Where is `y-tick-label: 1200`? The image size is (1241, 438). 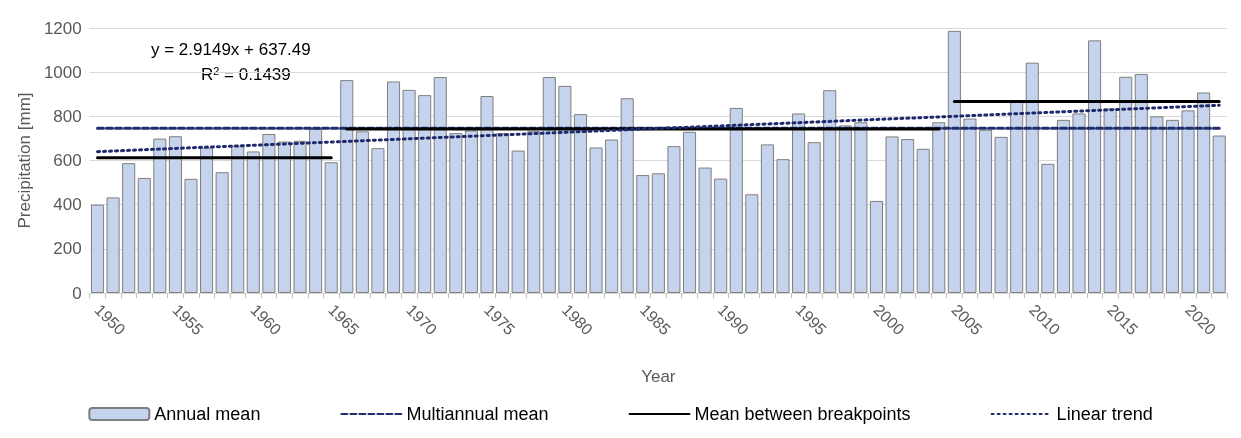 y-tick-label: 1200 is located at coordinates (62, 28).